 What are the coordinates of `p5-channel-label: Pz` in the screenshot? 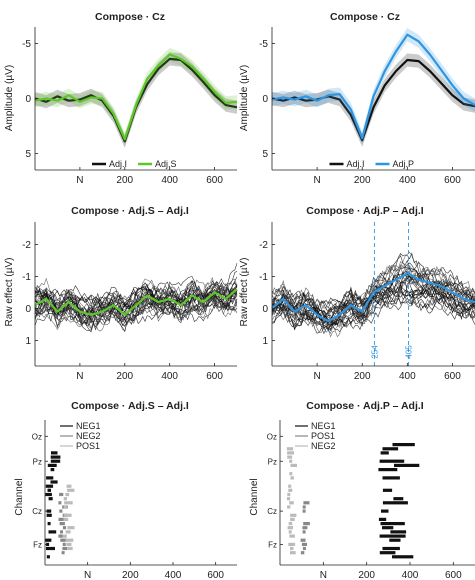 It's located at (37, 461).